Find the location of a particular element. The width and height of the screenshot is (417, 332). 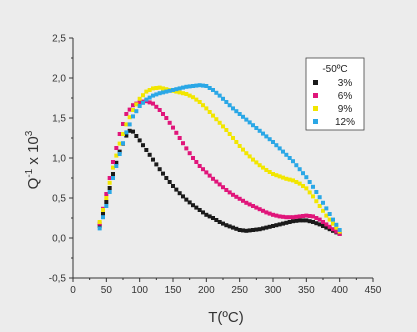

legend-entries: 3% 6% 9% 12% is located at coordinates (334, 103).